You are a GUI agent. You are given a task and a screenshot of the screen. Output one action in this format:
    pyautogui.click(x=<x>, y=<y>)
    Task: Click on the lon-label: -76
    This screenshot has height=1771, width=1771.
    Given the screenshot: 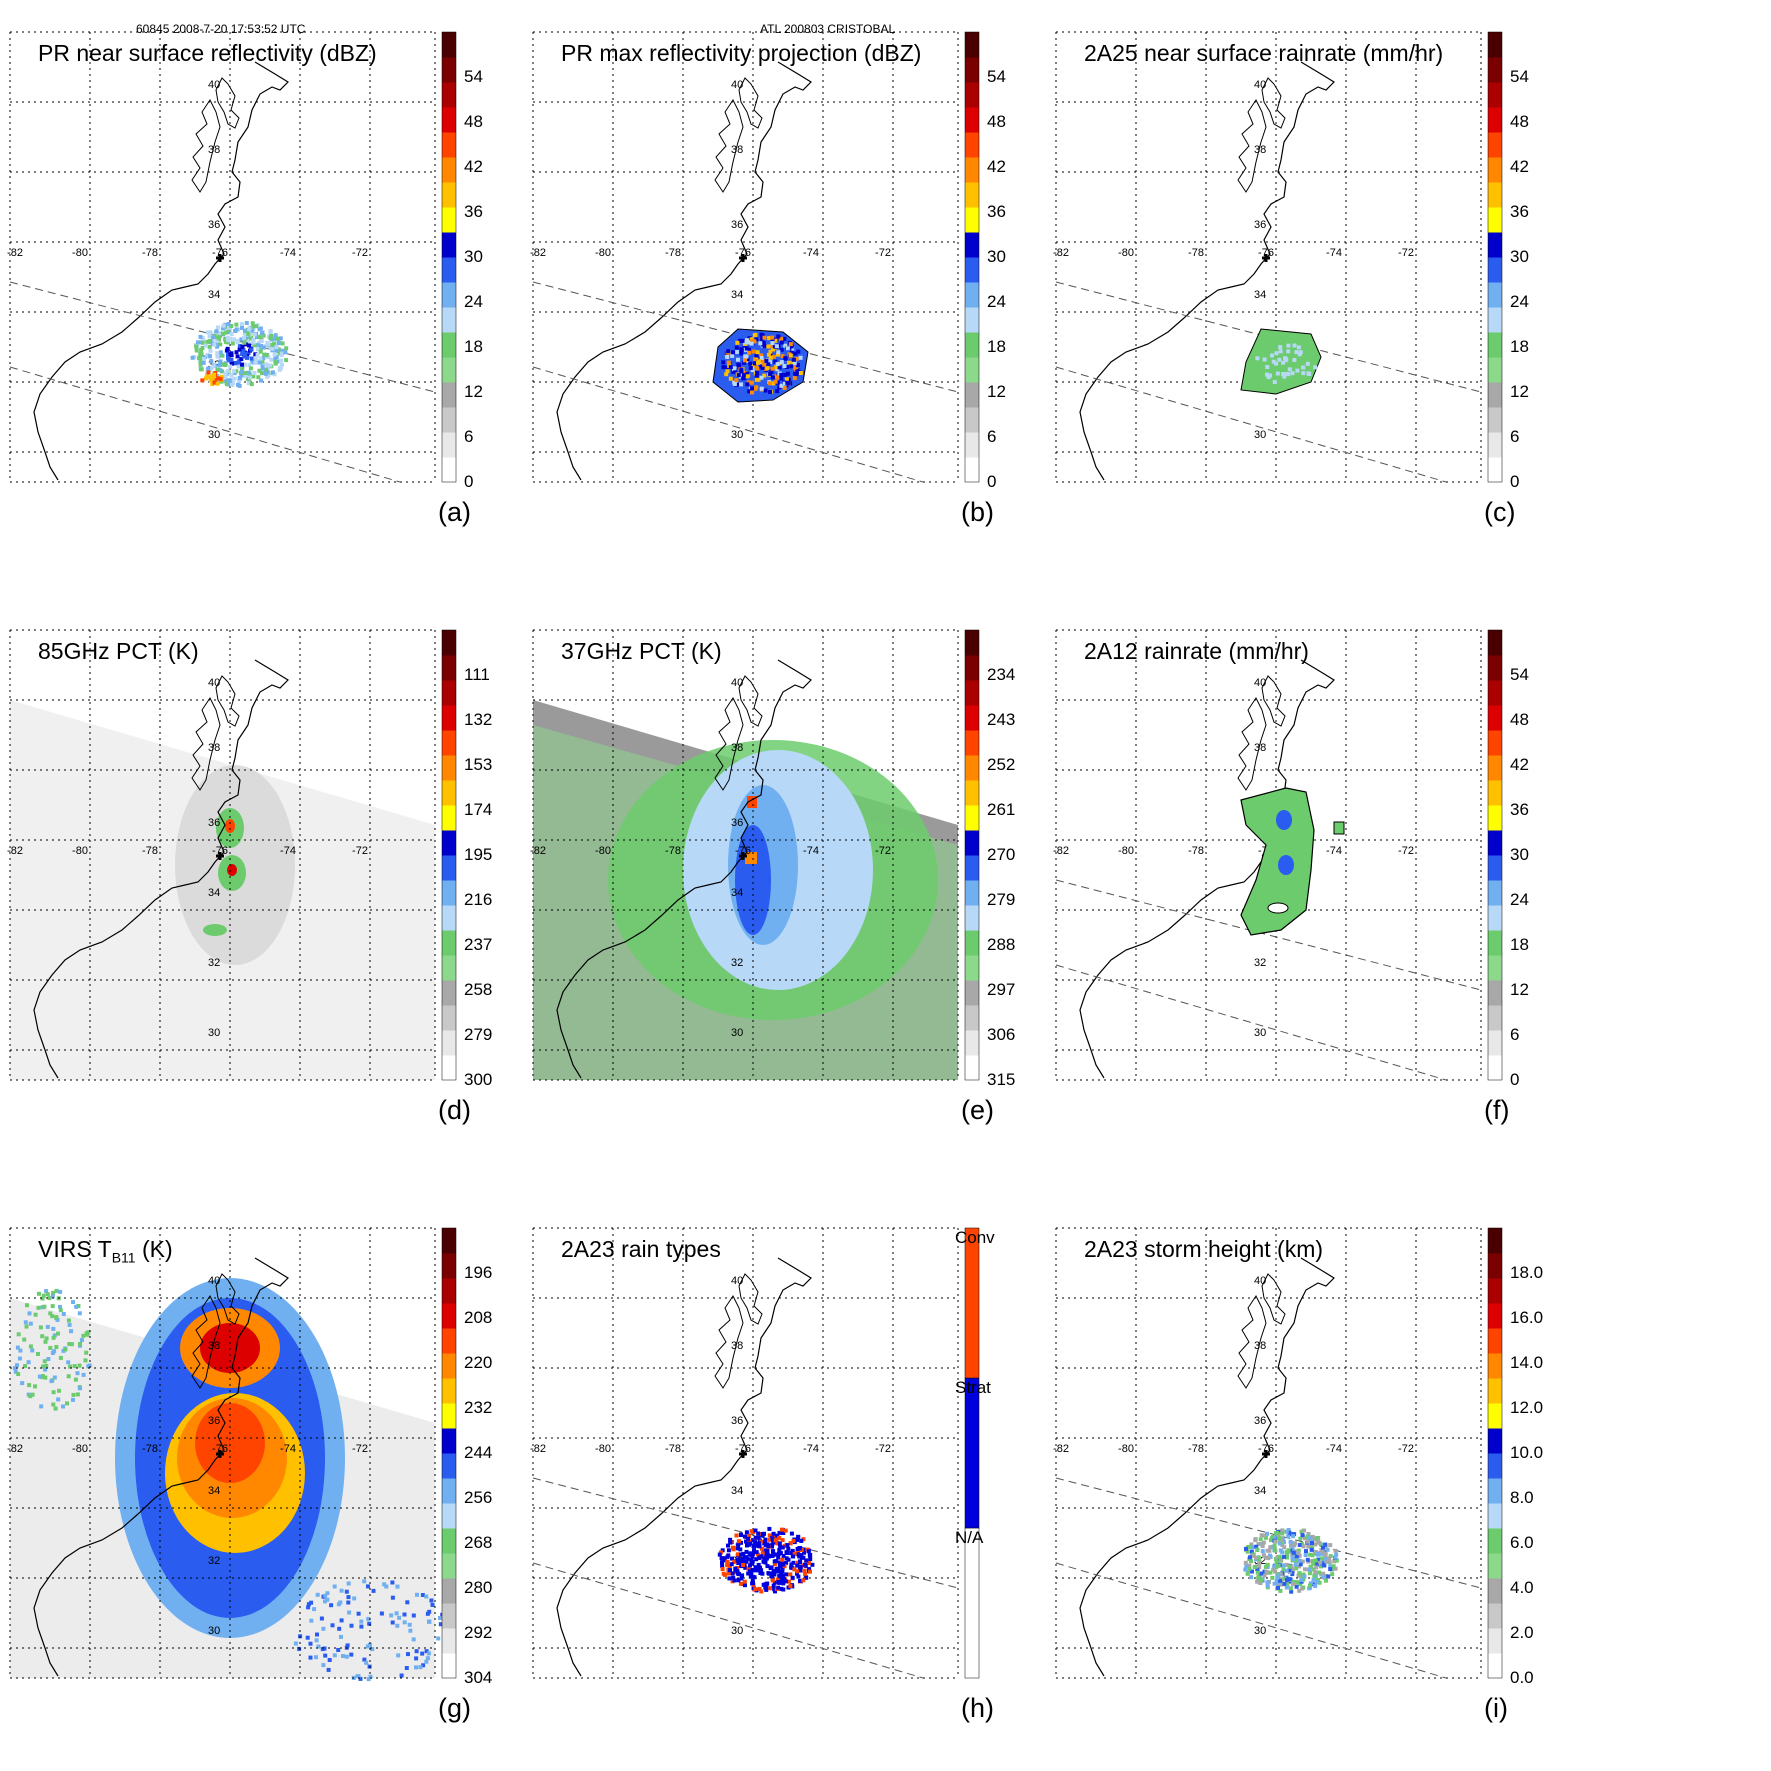 What is the action you would take?
    pyautogui.click(x=1266, y=1449)
    